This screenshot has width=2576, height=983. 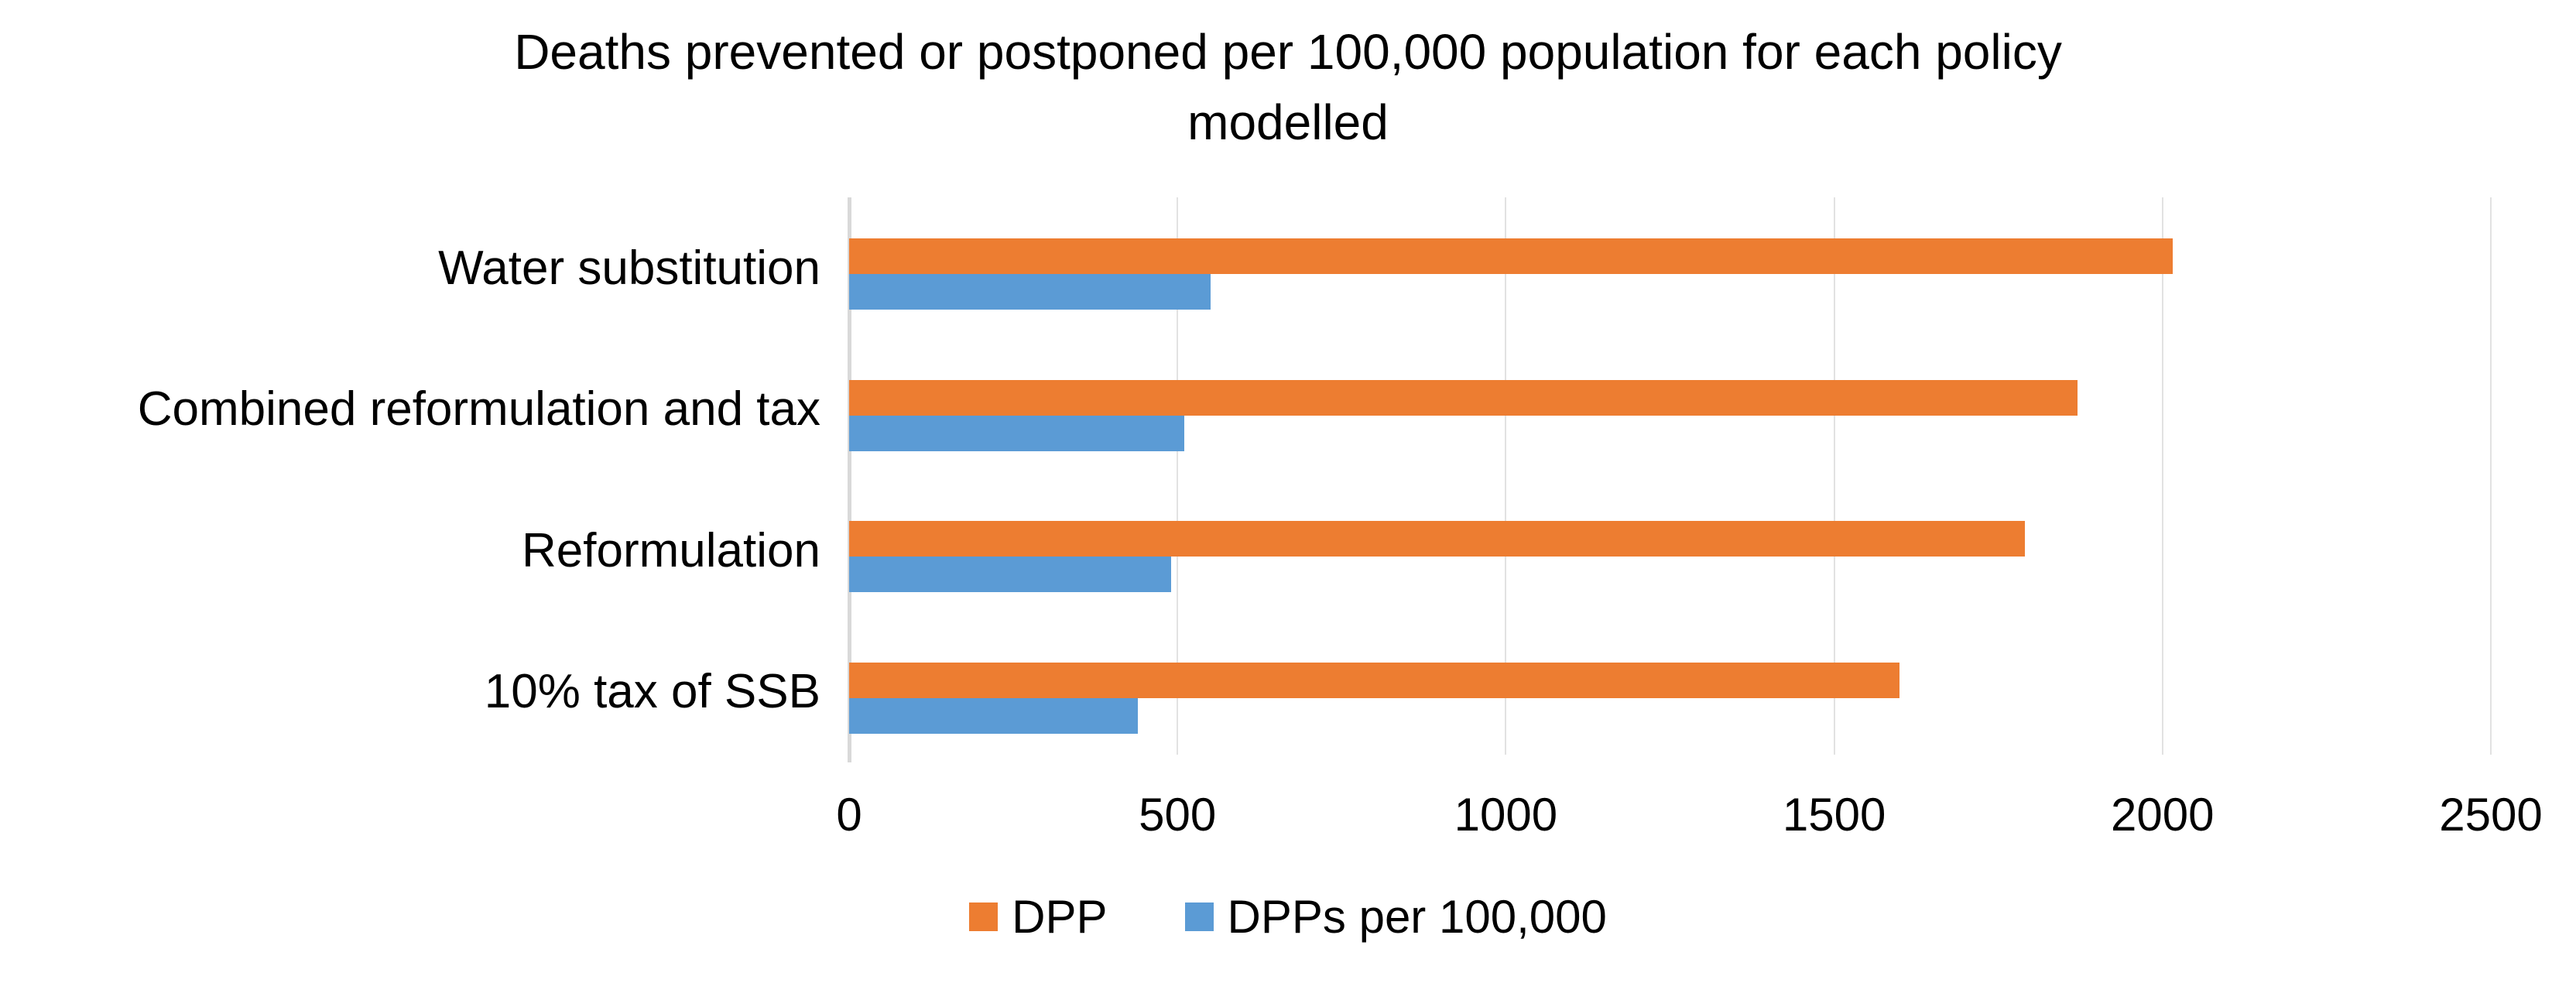 What do you see at coordinates (629, 268) in the screenshot?
I see `category-label-water-substitution: Water substitution` at bounding box center [629, 268].